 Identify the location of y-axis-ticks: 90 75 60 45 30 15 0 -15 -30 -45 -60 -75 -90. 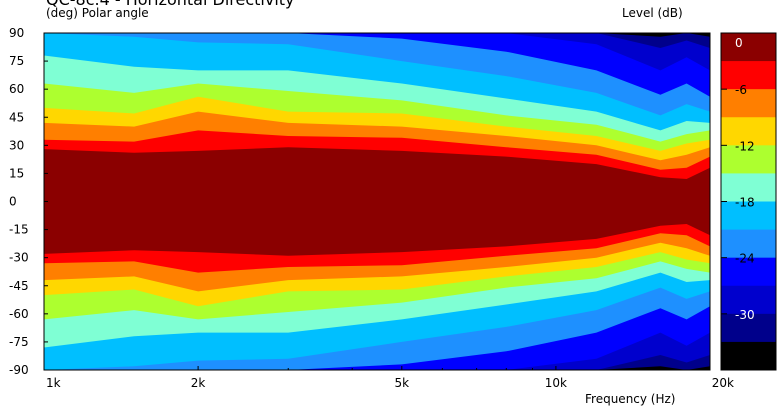
(28, 201).